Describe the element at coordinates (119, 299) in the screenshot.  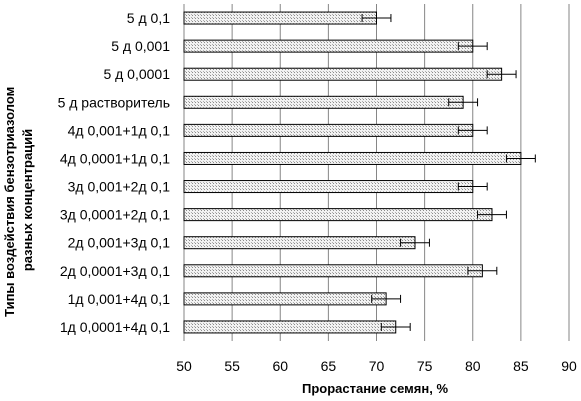
I see `category-label-10: 1д 0,001+4д 0,1` at that location.